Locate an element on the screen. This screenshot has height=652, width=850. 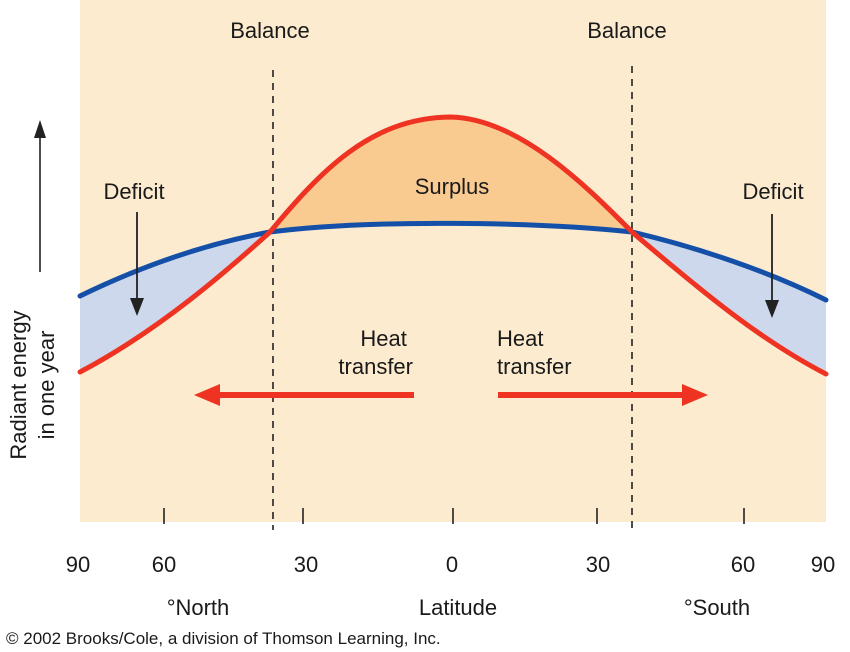
x-tick-60-north: 60 is located at coordinates (164, 564).